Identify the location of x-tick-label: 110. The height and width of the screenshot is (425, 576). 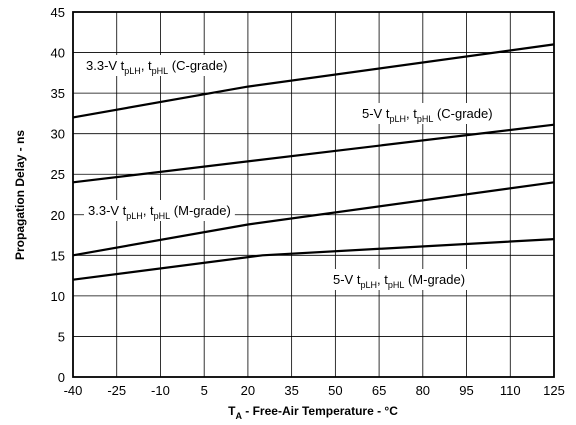
(510, 390).